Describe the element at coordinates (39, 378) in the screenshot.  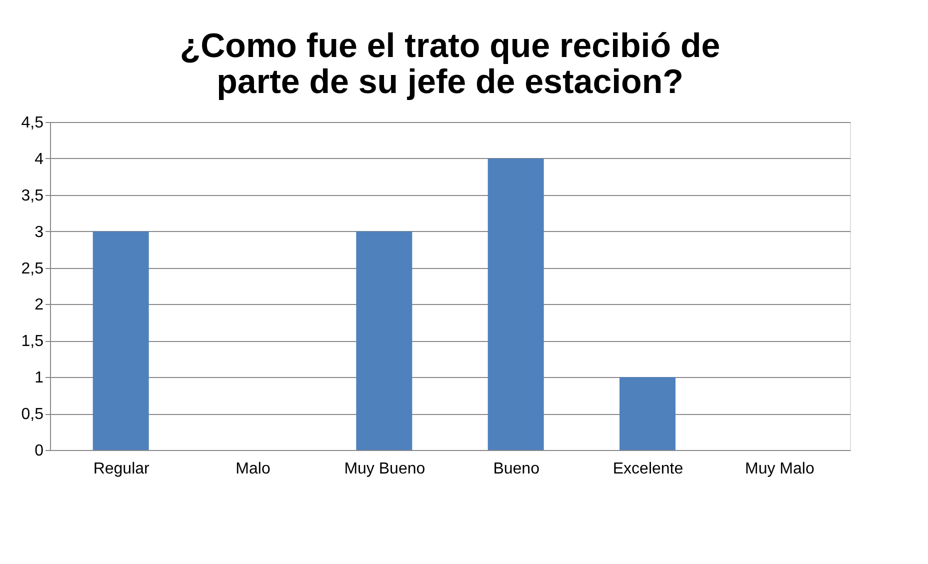
I see `y-tick-label: 1` at that location.